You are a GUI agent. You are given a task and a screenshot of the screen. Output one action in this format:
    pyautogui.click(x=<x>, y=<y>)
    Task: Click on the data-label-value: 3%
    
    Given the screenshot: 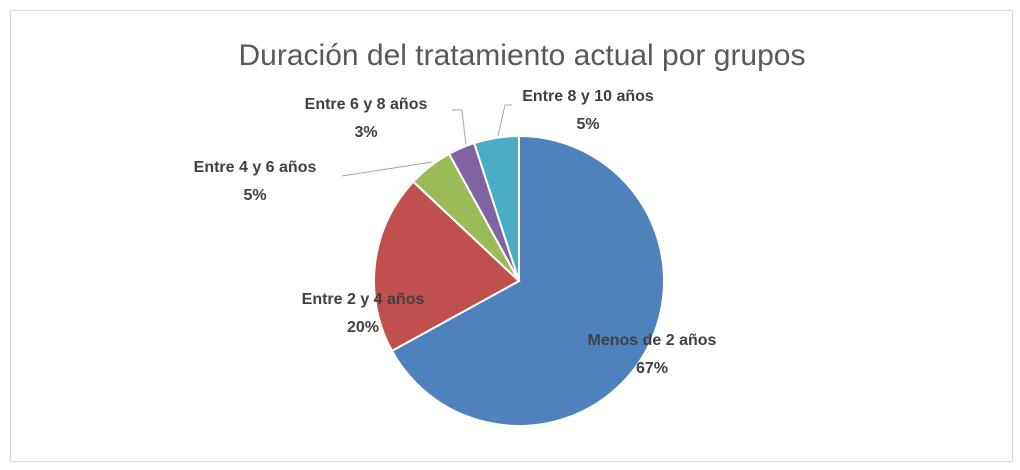 What is the action you would take?
    pyautogui.click(x=365, y=132)
    